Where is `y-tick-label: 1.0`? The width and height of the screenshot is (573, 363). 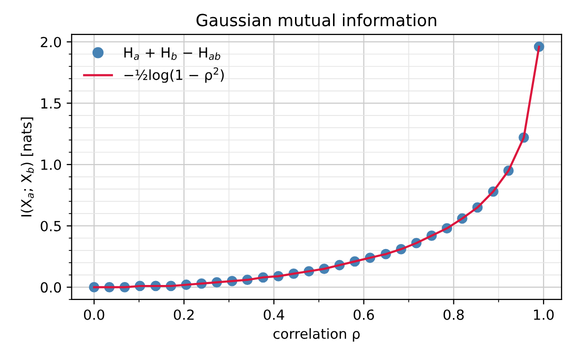 y-tick-label: 1.0 is located at coordinates (51, 164).